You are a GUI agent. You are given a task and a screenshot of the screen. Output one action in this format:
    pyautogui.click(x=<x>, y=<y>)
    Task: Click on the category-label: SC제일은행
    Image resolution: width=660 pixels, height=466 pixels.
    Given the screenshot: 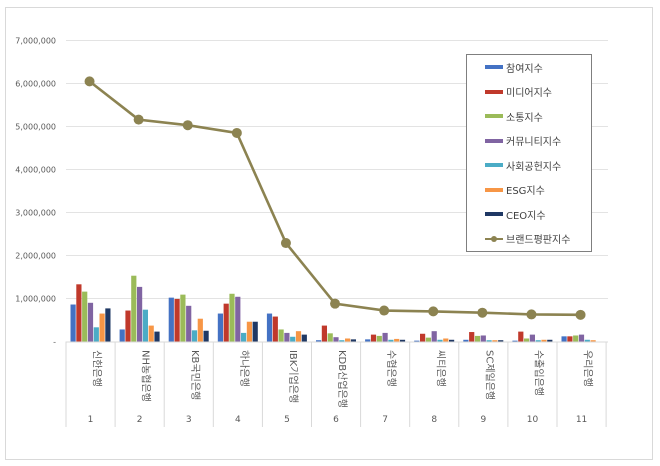 What is the action you would take?
    pyautogui.click(x=489, y=375)
    